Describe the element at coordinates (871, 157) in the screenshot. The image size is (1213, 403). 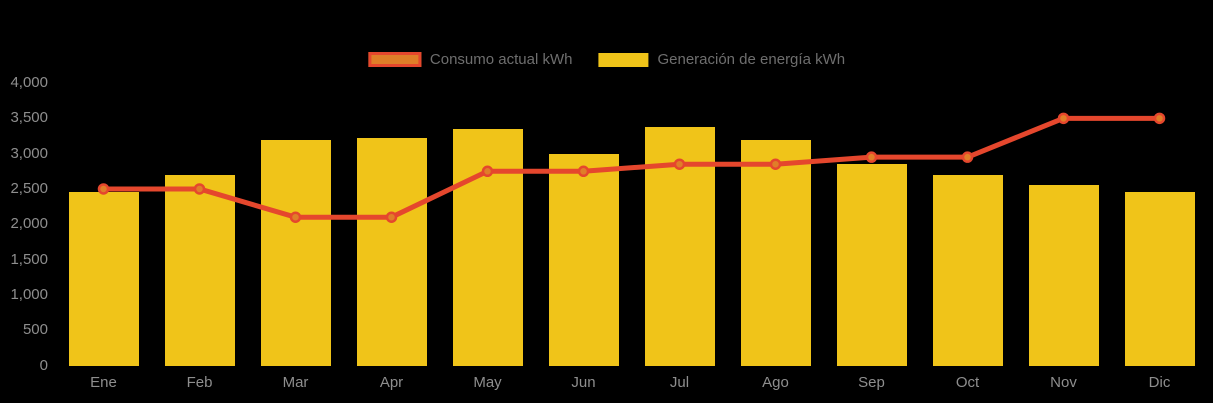
I see `consumo-point-sep` at that location.